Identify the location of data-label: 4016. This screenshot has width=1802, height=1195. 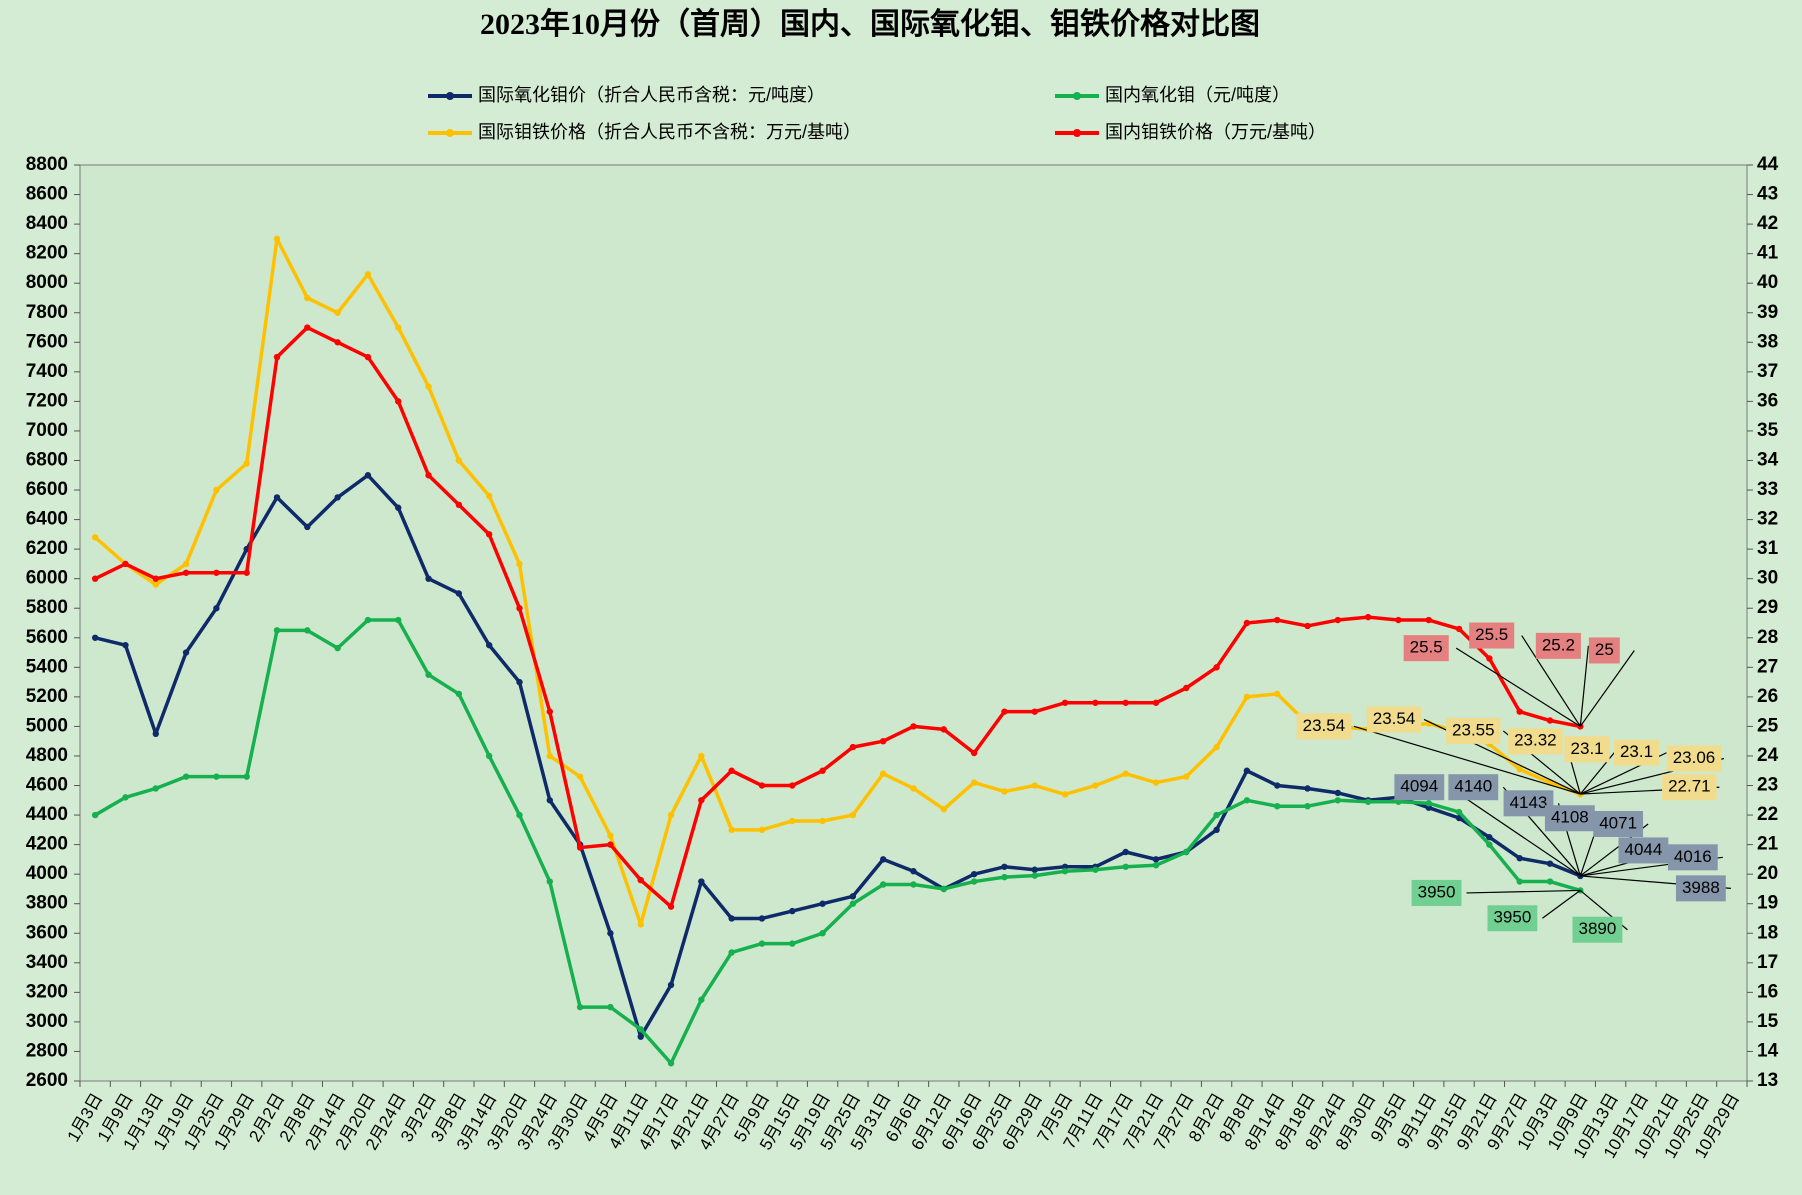
(1693, 856).